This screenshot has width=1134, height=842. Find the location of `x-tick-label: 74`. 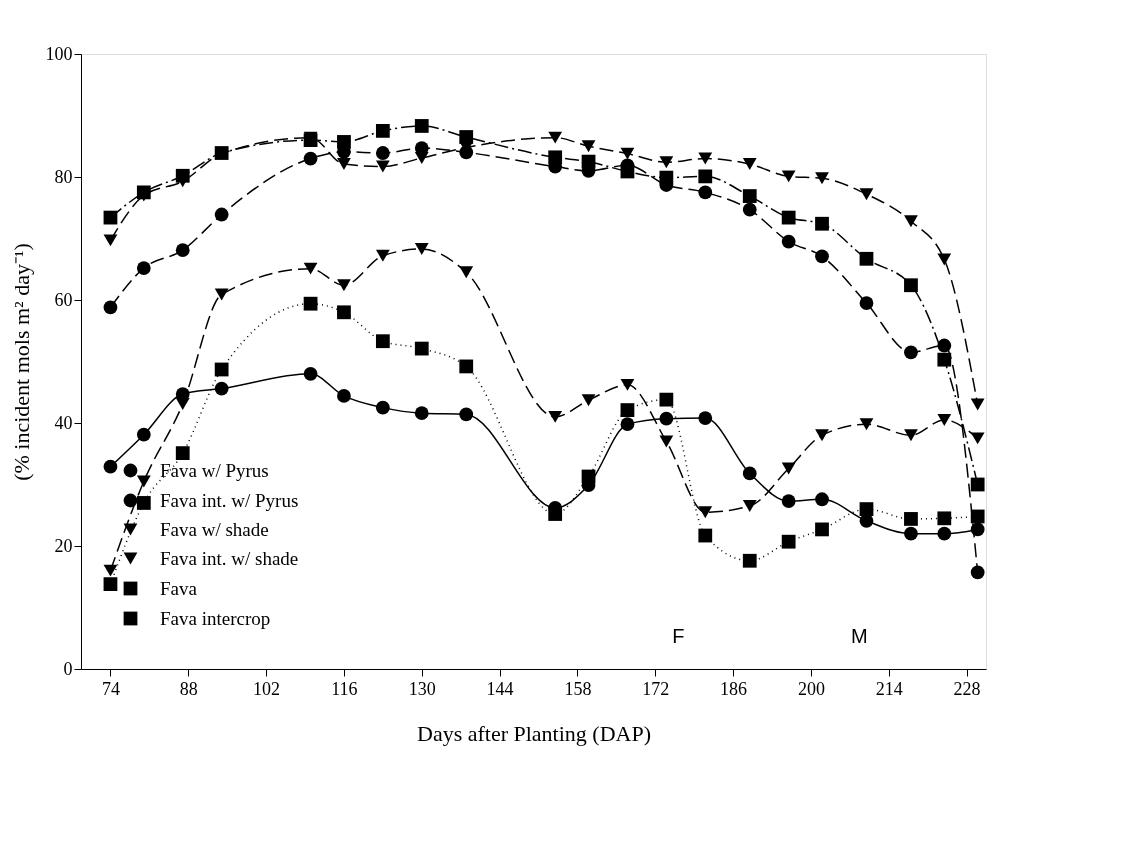

x-tick-label: 74 is located at coordinates (110, 688).